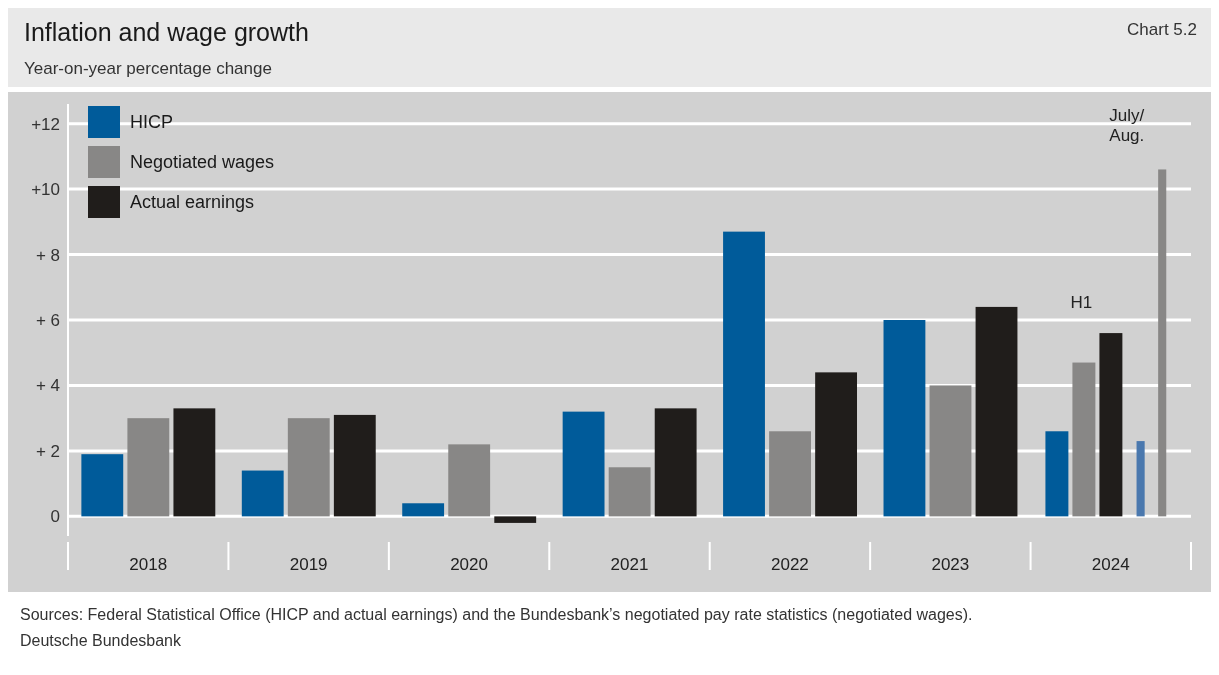 The width and height of the screenshot is (1219, 675). Describe the element at coordinates (192, 202) in the screenshot. I see `legend-label: Actual earnings` at that location.